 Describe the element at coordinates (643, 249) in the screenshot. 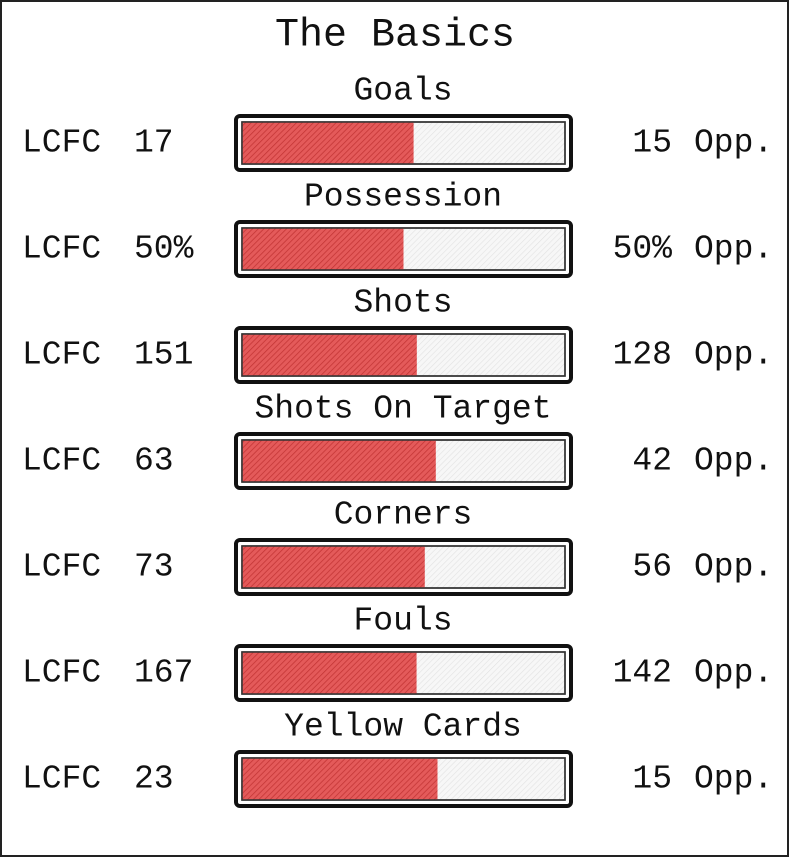

I see `away-value: 50%` at that location.